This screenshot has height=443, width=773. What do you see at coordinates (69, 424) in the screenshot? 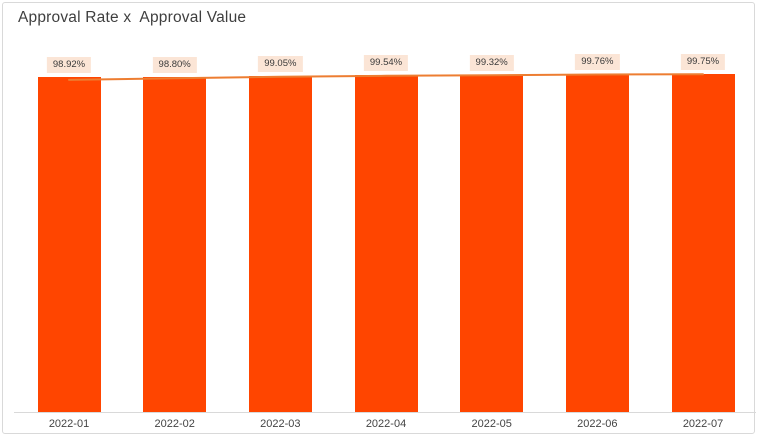
I see `x-axis-label: 2022-01` at bounding box center [69, 424].